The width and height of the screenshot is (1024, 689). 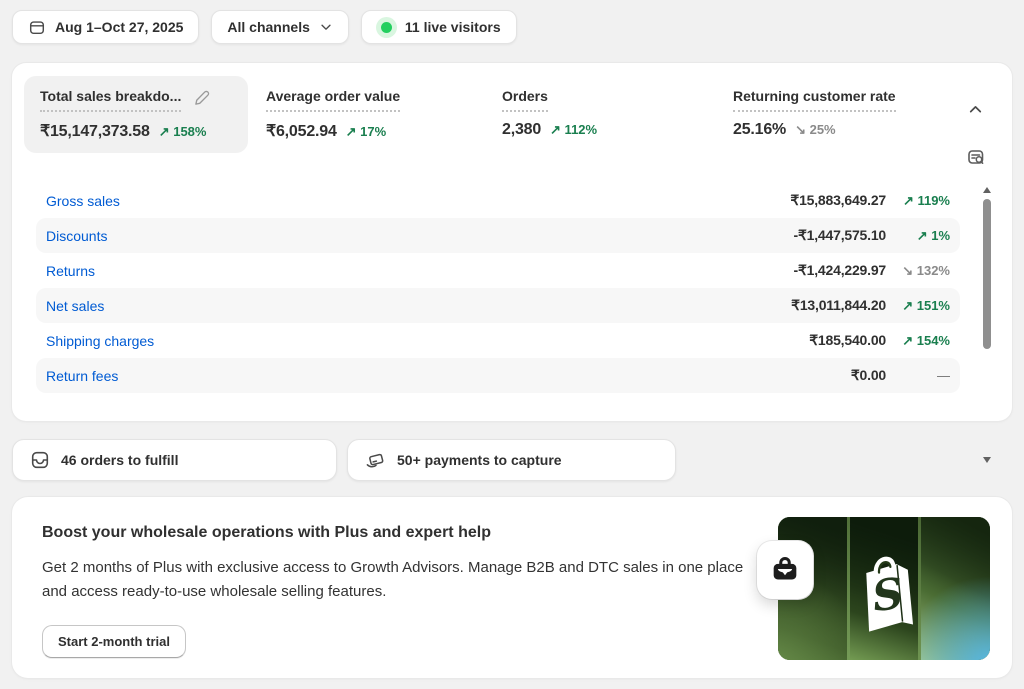 I want to click on metric-tab: Orders 2,380 ↗ 112%, so click(x=600, y=114).